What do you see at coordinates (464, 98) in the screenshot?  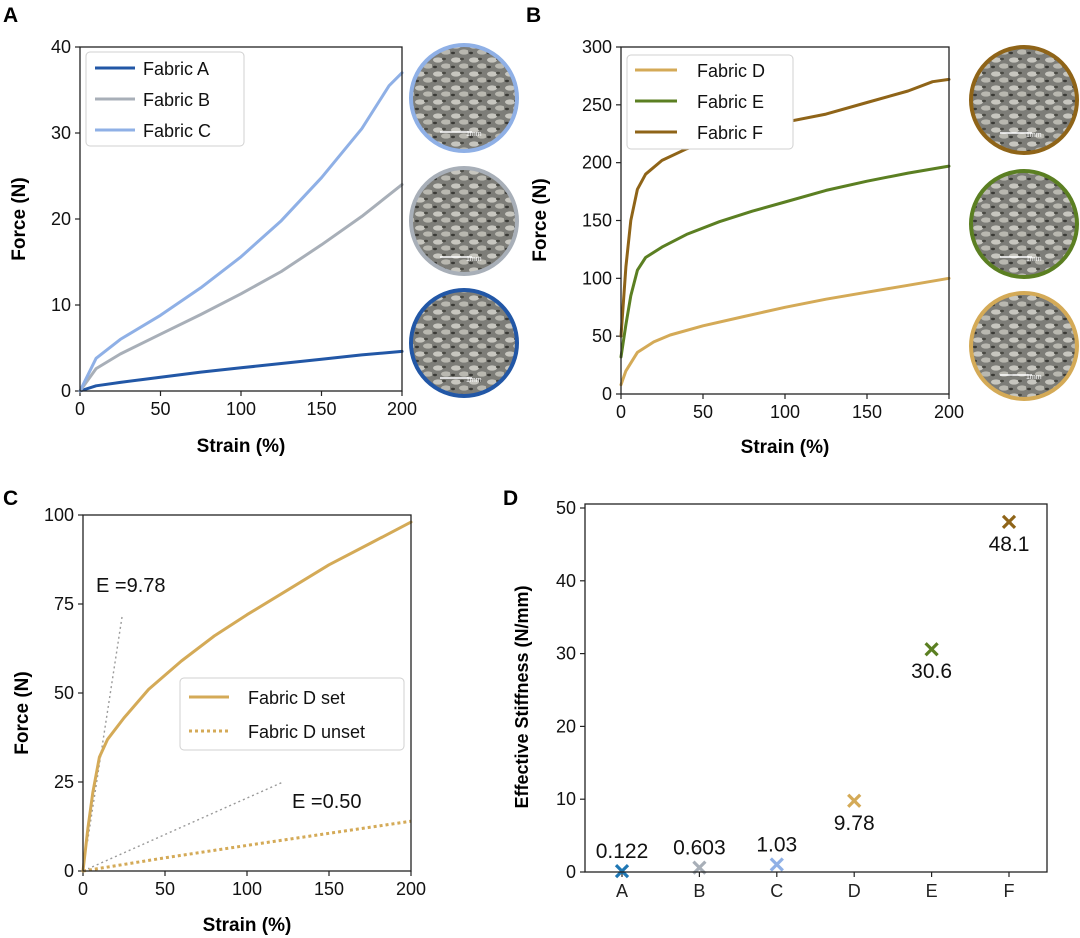 I see `micrograph-fabric-c: 1mm` at bounding box center [464, 98].